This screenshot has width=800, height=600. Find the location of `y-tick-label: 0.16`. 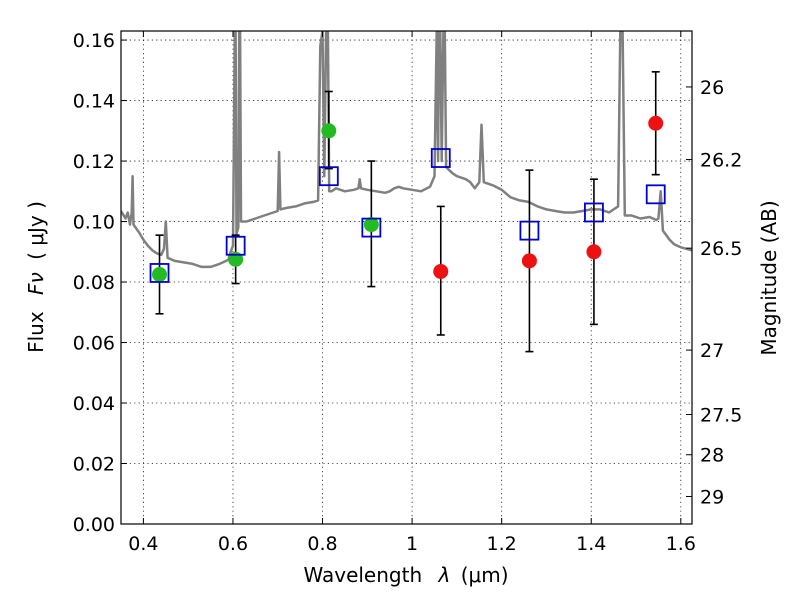

y-tick-label: 0.16 is located at coordinates (94, 41).